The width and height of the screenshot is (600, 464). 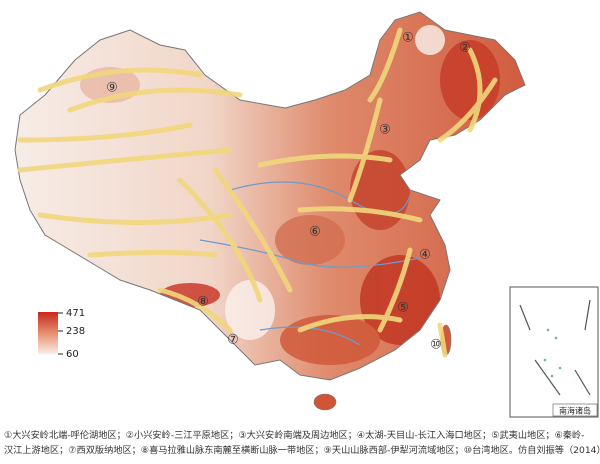 I want to click on region-label: ①, so click(x=408, y=38).